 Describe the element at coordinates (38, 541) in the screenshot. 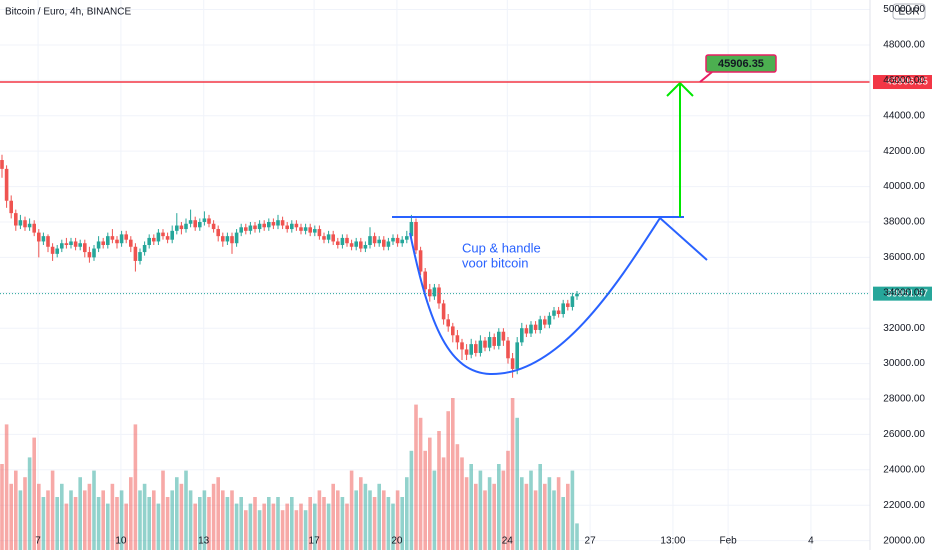

I see `x-tick-label: 7` at that location.